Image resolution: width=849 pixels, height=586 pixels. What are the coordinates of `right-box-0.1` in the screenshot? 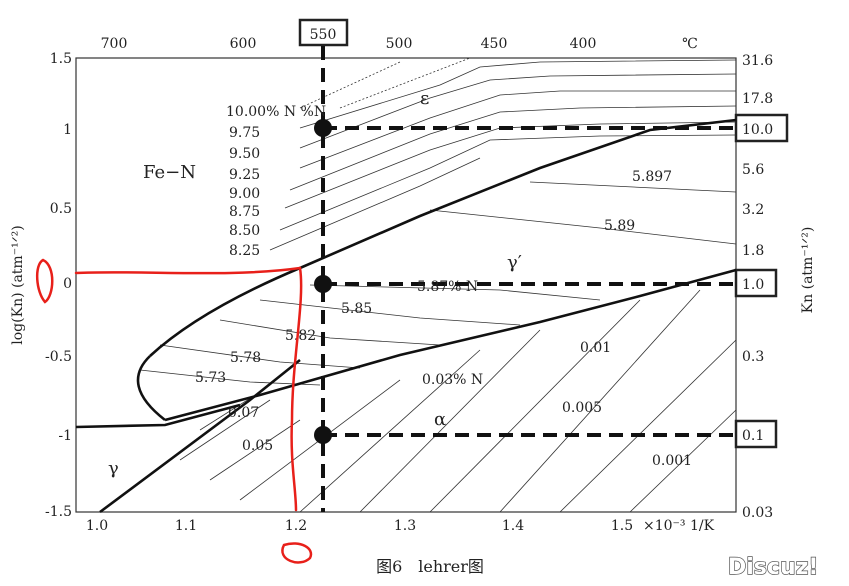 It's located at (756, 434).